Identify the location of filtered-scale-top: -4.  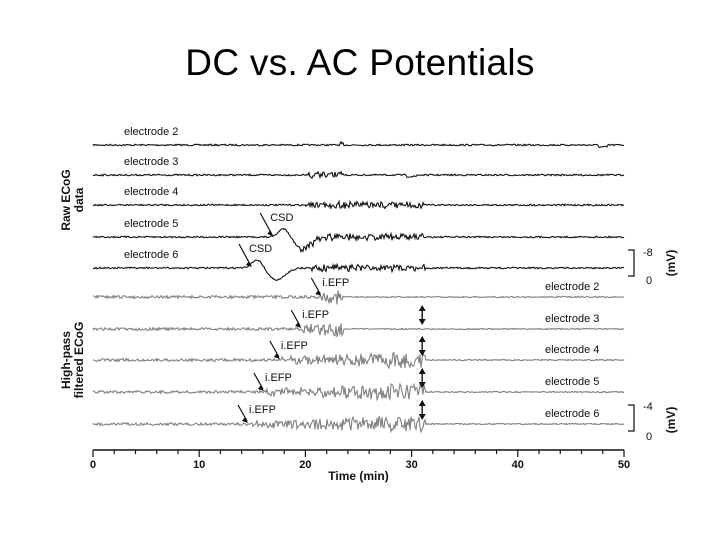
(648, 407).